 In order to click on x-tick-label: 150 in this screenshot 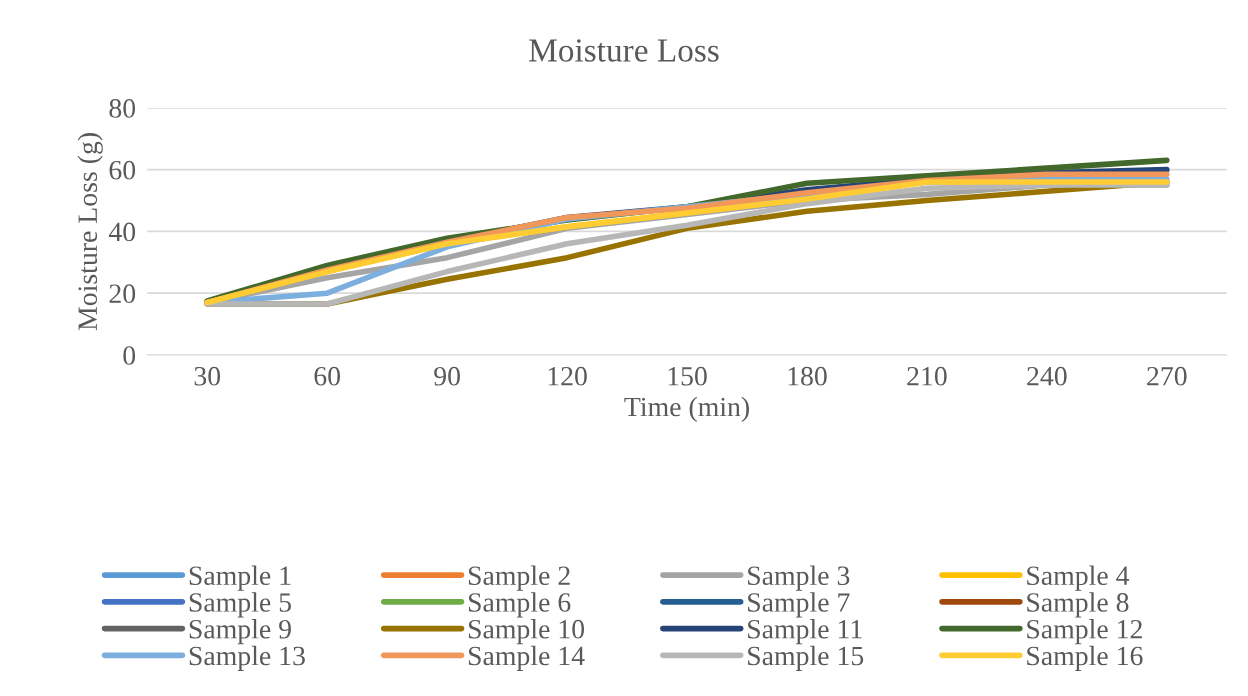, I will do `click(687, 376)`.